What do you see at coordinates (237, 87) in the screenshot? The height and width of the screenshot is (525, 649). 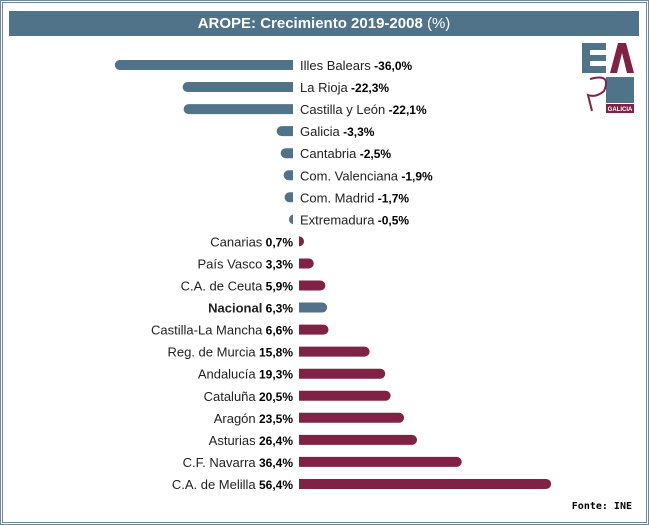 I see `bar-la-rioja` at bounding box center [237, 87].